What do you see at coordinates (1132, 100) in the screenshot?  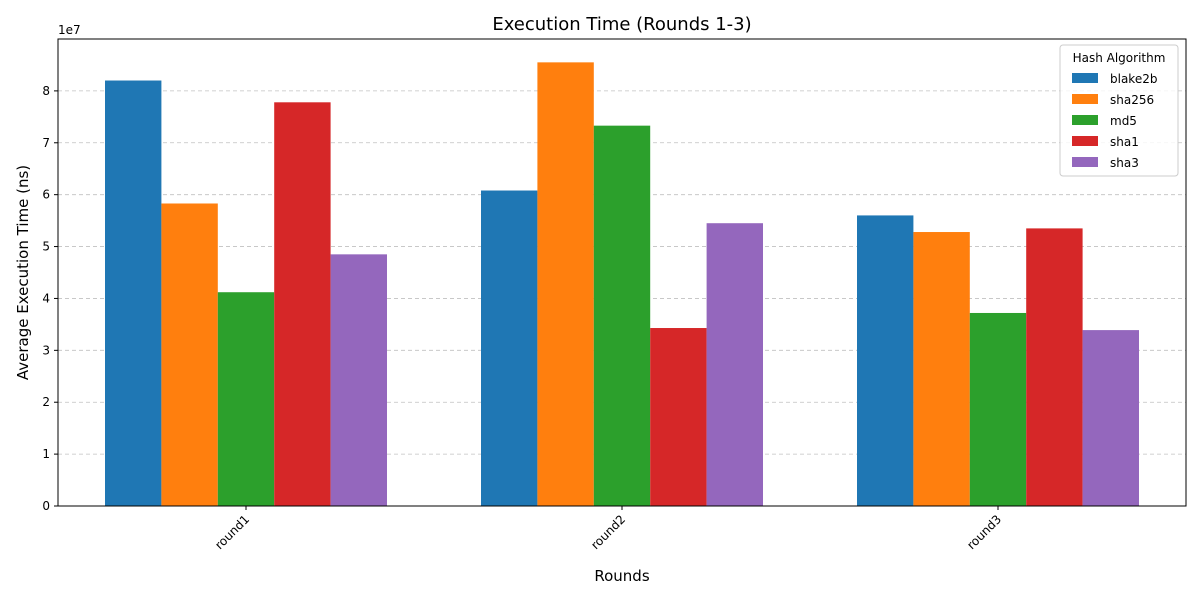 I see `legend-label-sha256: sha256` at bounding box center [1132, 100].